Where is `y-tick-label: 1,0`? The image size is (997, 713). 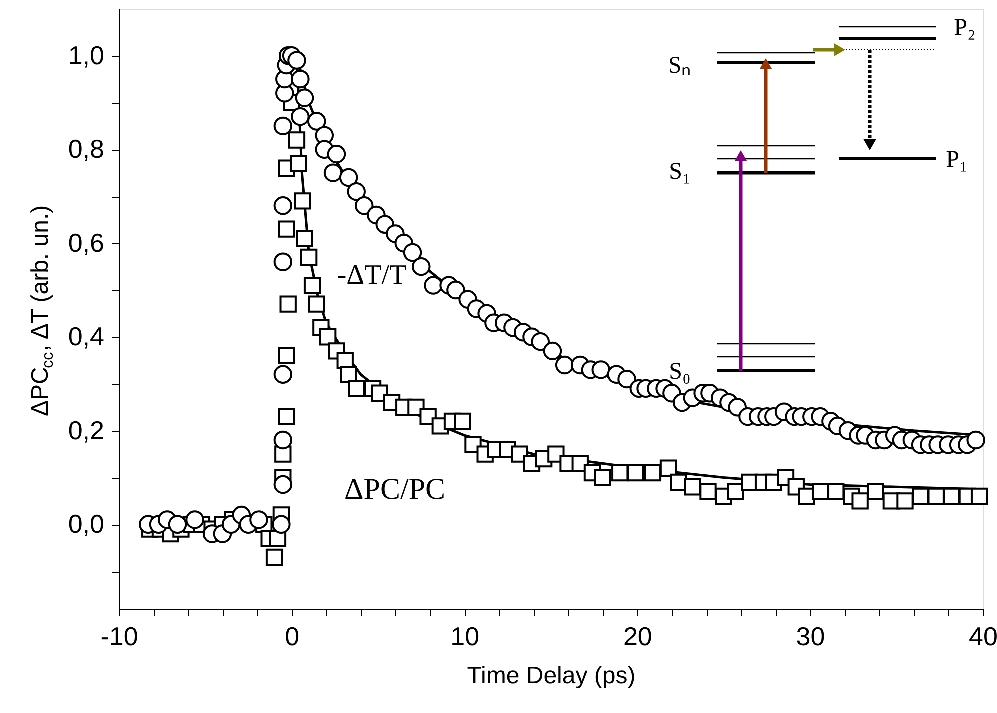 y-tick-label: 1,0 is located at coordinates (86, 55).